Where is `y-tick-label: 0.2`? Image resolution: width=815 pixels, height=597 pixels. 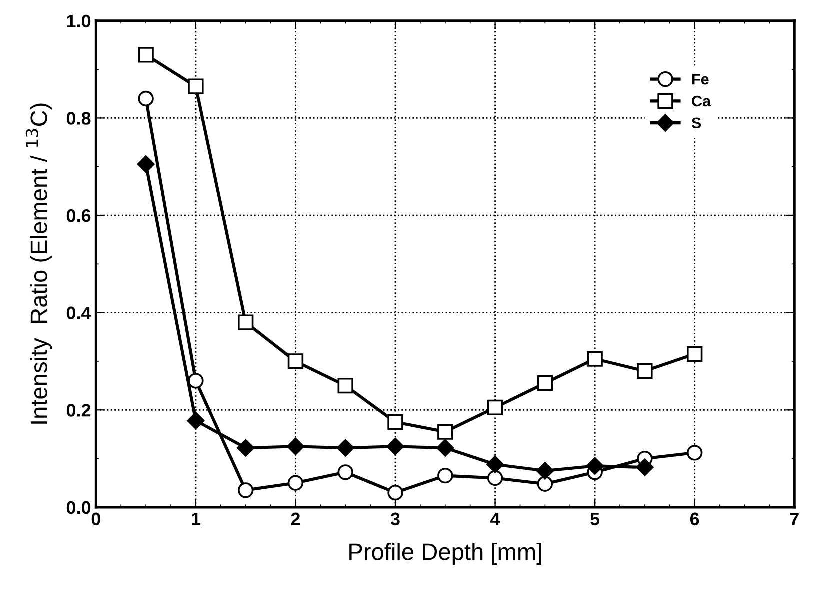 y-tick-label: 0.2 is located at coordinates (78, 410).